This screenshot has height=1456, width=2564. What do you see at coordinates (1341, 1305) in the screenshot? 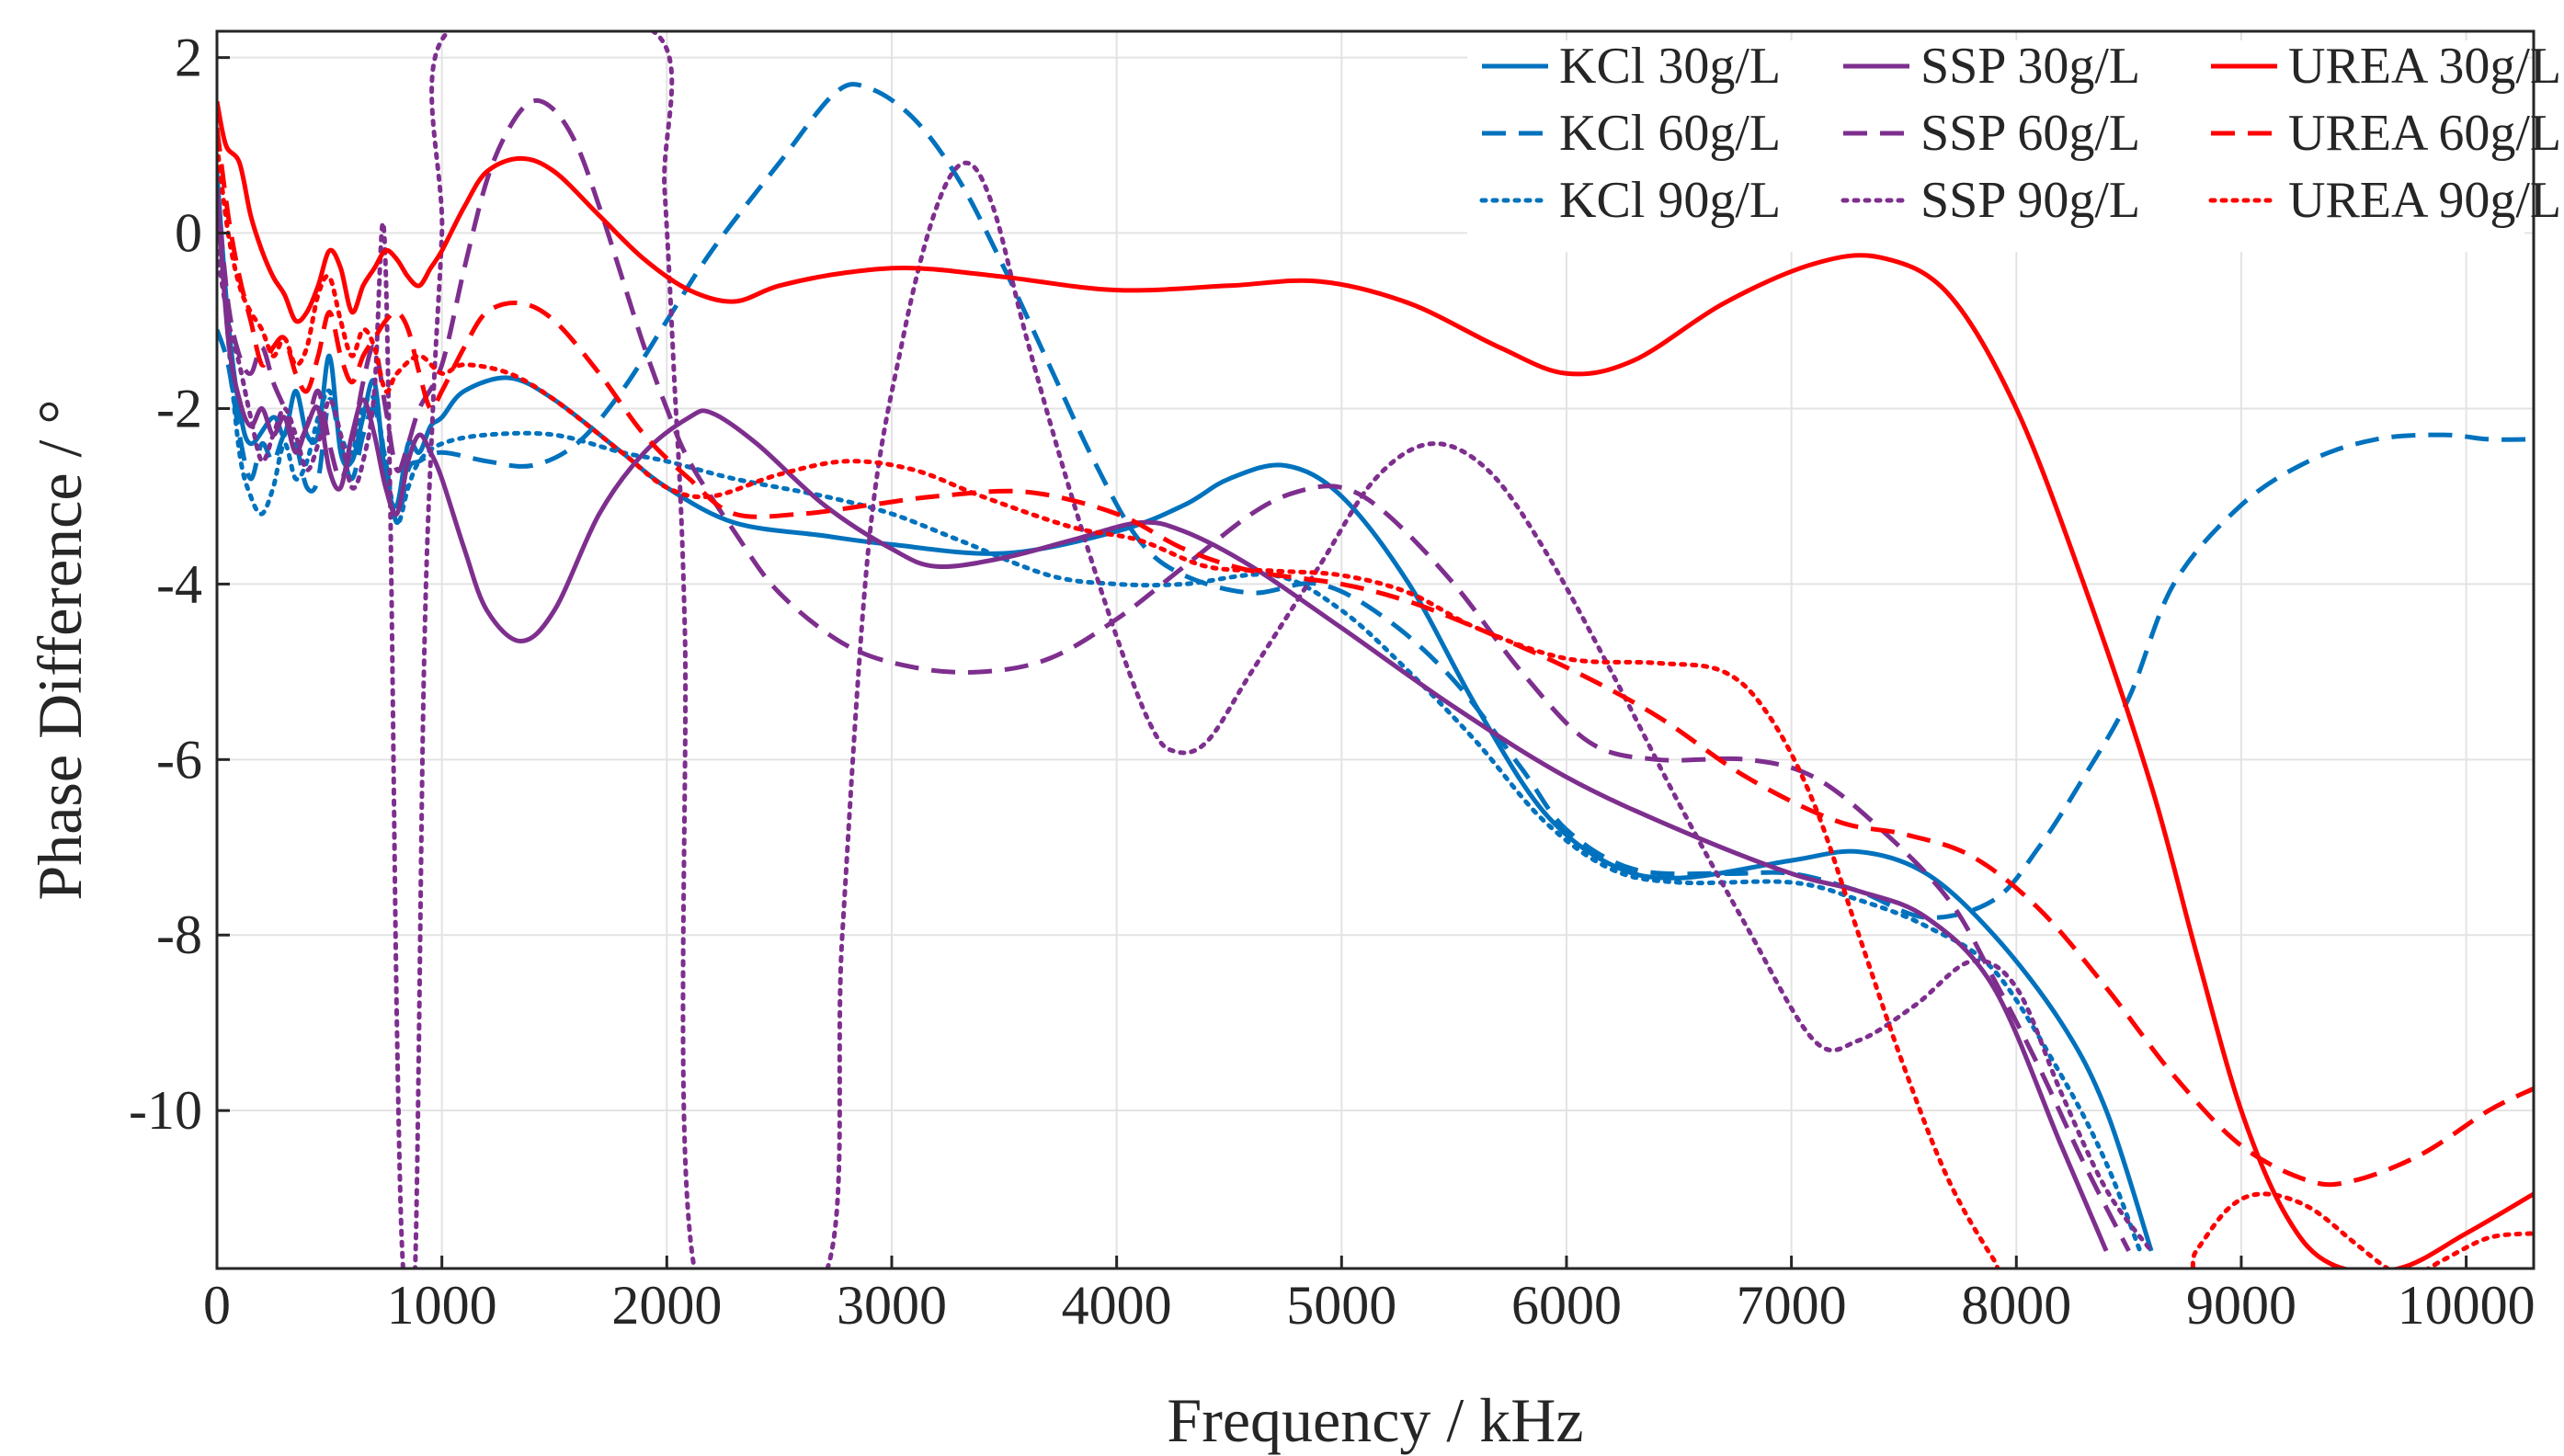
I see `x-tick-label: 5000` at bounding box center [1341, 1305].